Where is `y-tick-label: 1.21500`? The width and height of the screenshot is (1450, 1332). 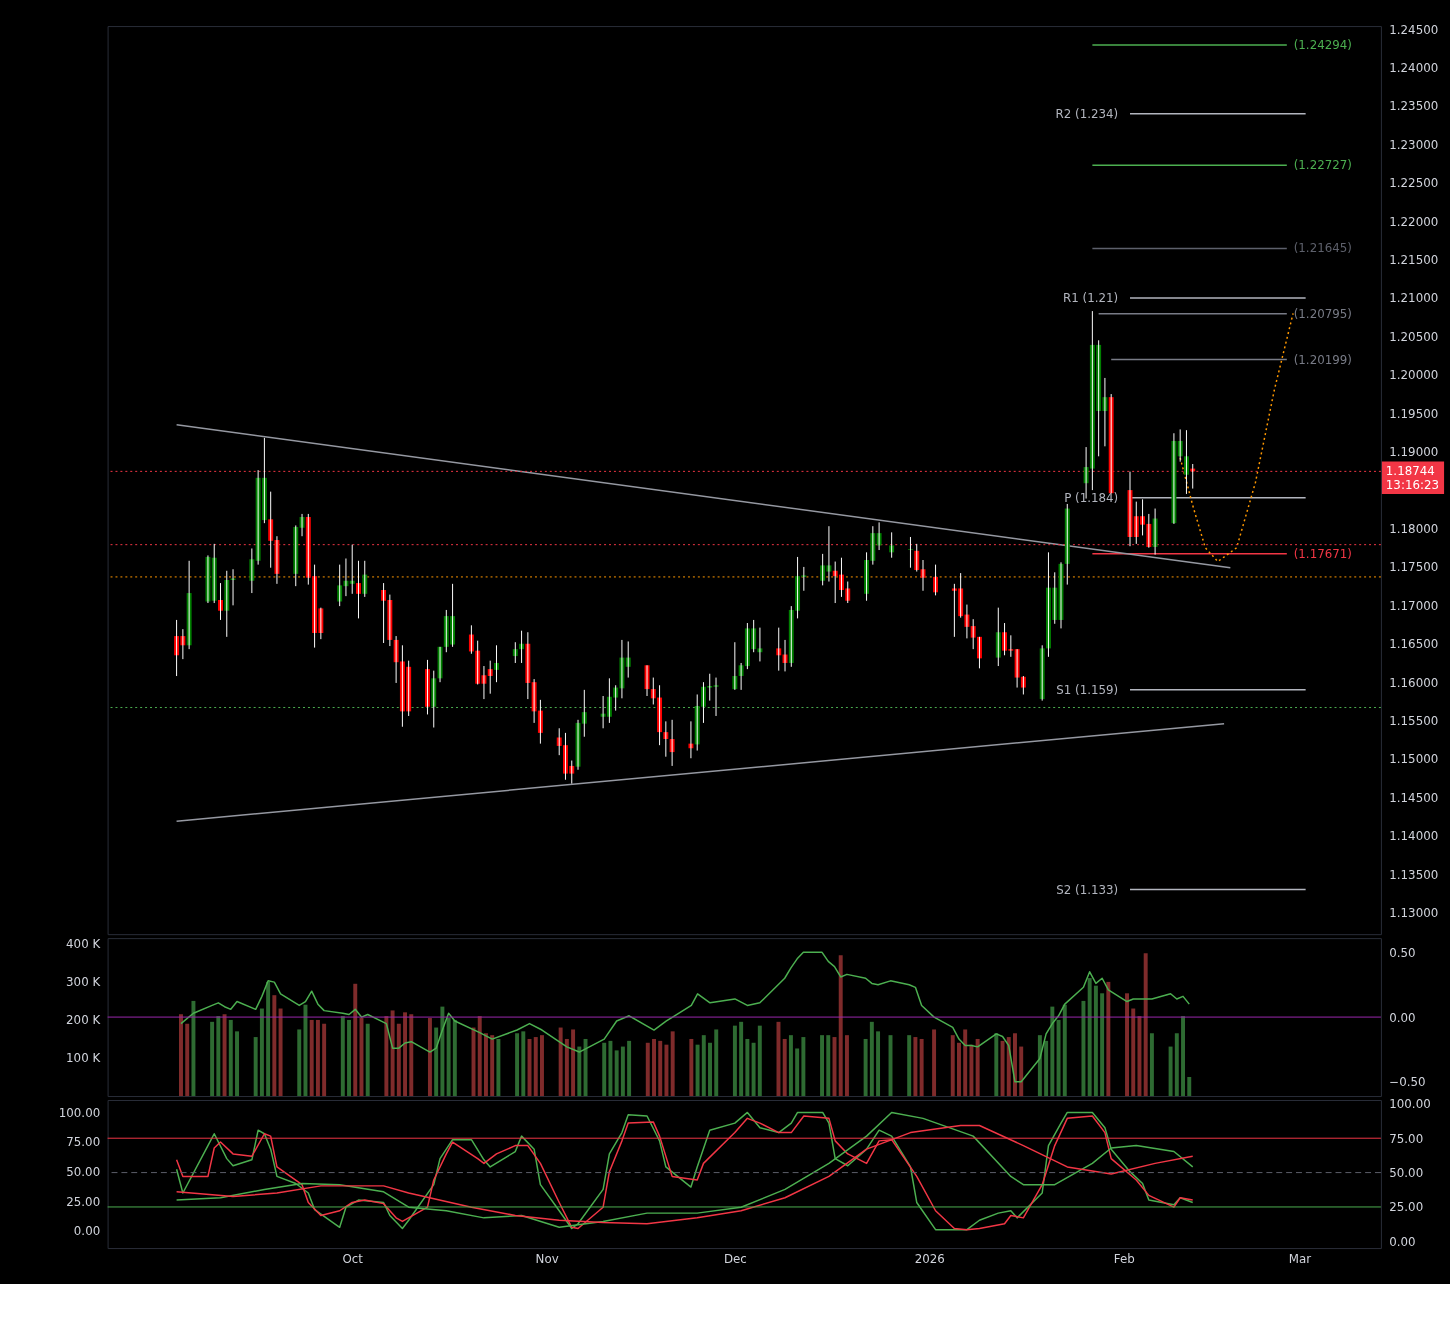 y-tick-label: 1.21500 is located at coordinates (1414, 260).